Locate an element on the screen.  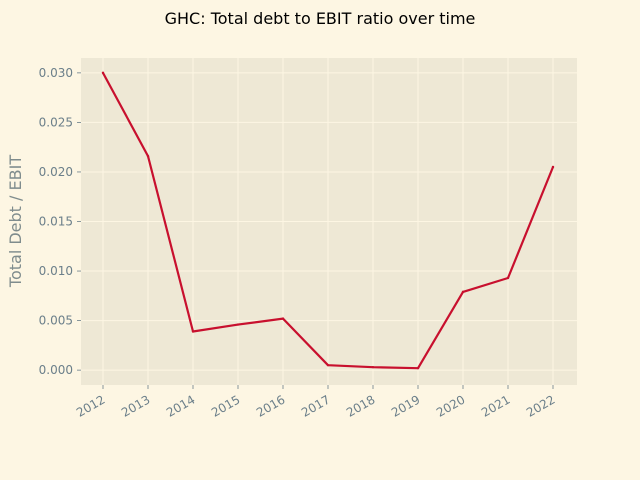
y-tick-label: 0.025 is located at coordinates (56, 122).